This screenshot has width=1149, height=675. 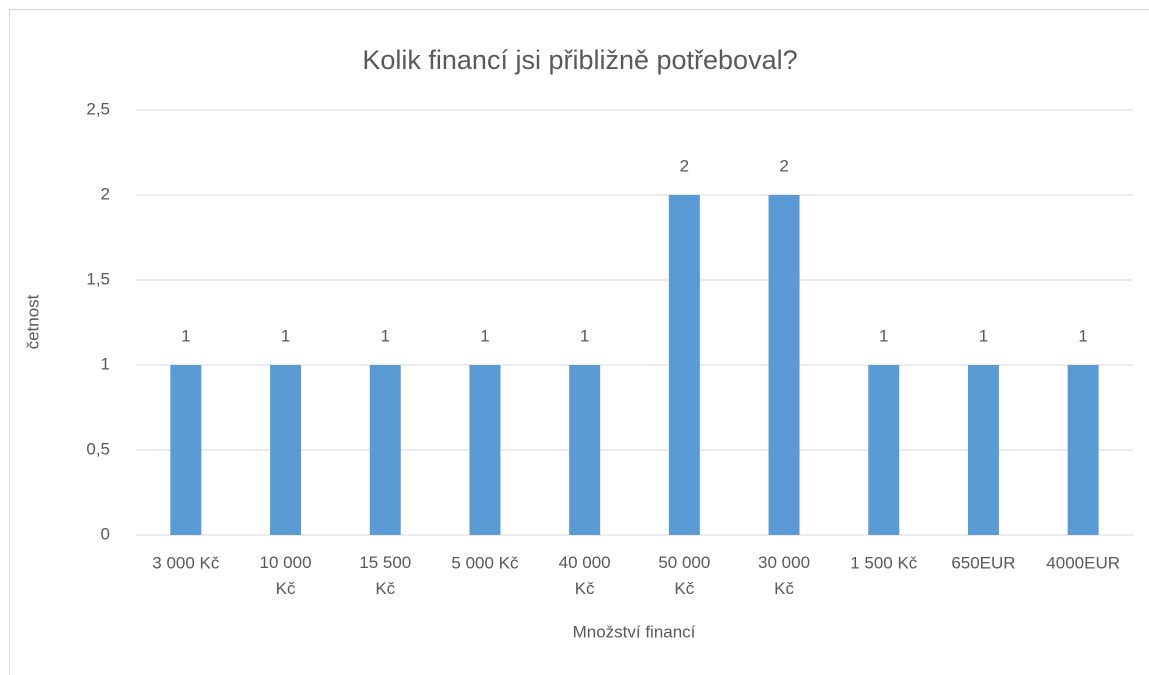 What do you see at coordinates (32, 321) in the screenshot?
I see `y-axis-label: četnost` at bounding box center [32, 321].